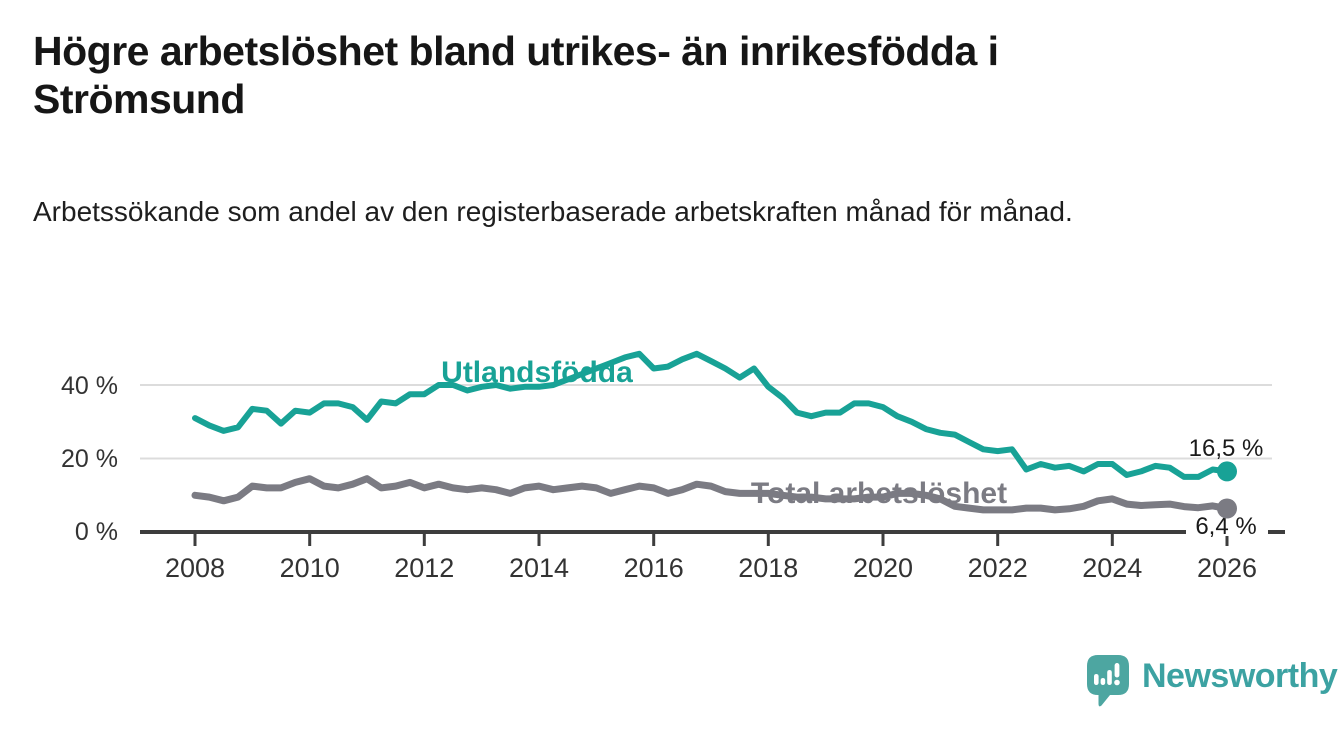 This screenshot has height=734, width=1340. I want to click on series-line-total-arbetsloshet, so click(711, 494).